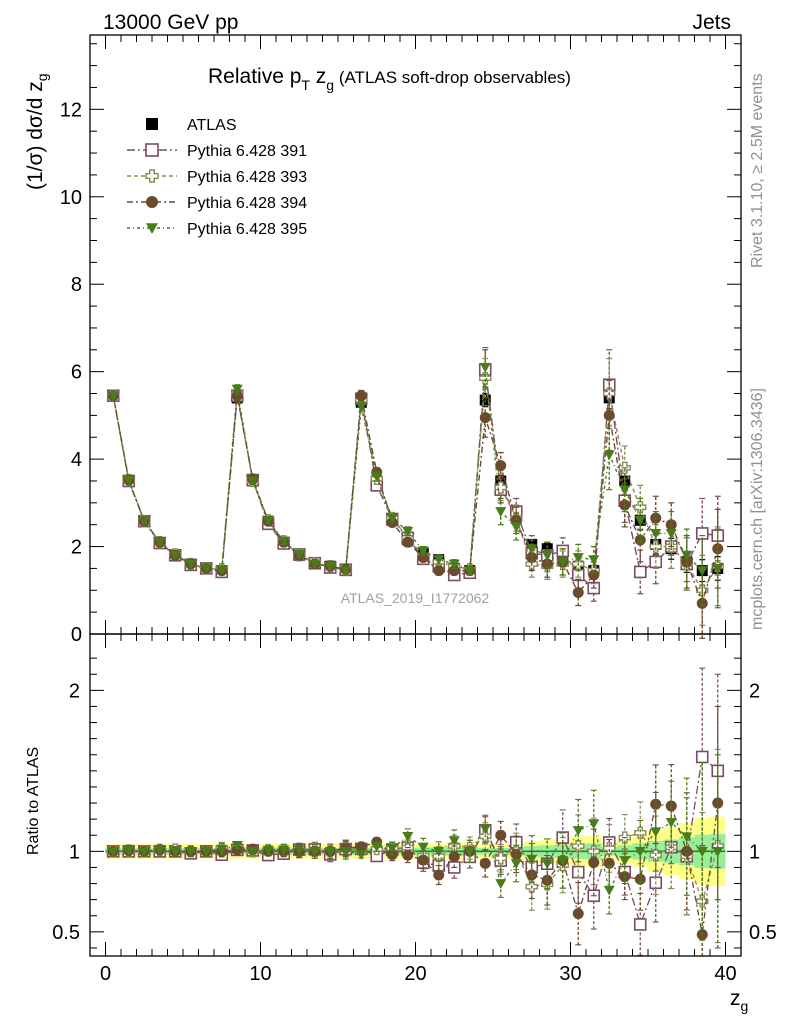  Describe the element at coordinates (33, 801) in the screenshot. I see `ratio-y-axis-label: Ratio to ATLAS` at that location.